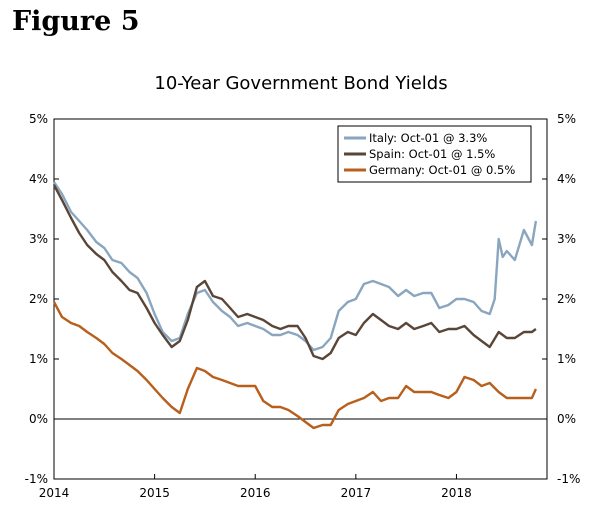 The height and width of the screenshot is (511, 600). What do you see at coordinates (36, 479) in the screenshot?
I see `y-tick-label-left: -1%` at bounding box center [36, 479].